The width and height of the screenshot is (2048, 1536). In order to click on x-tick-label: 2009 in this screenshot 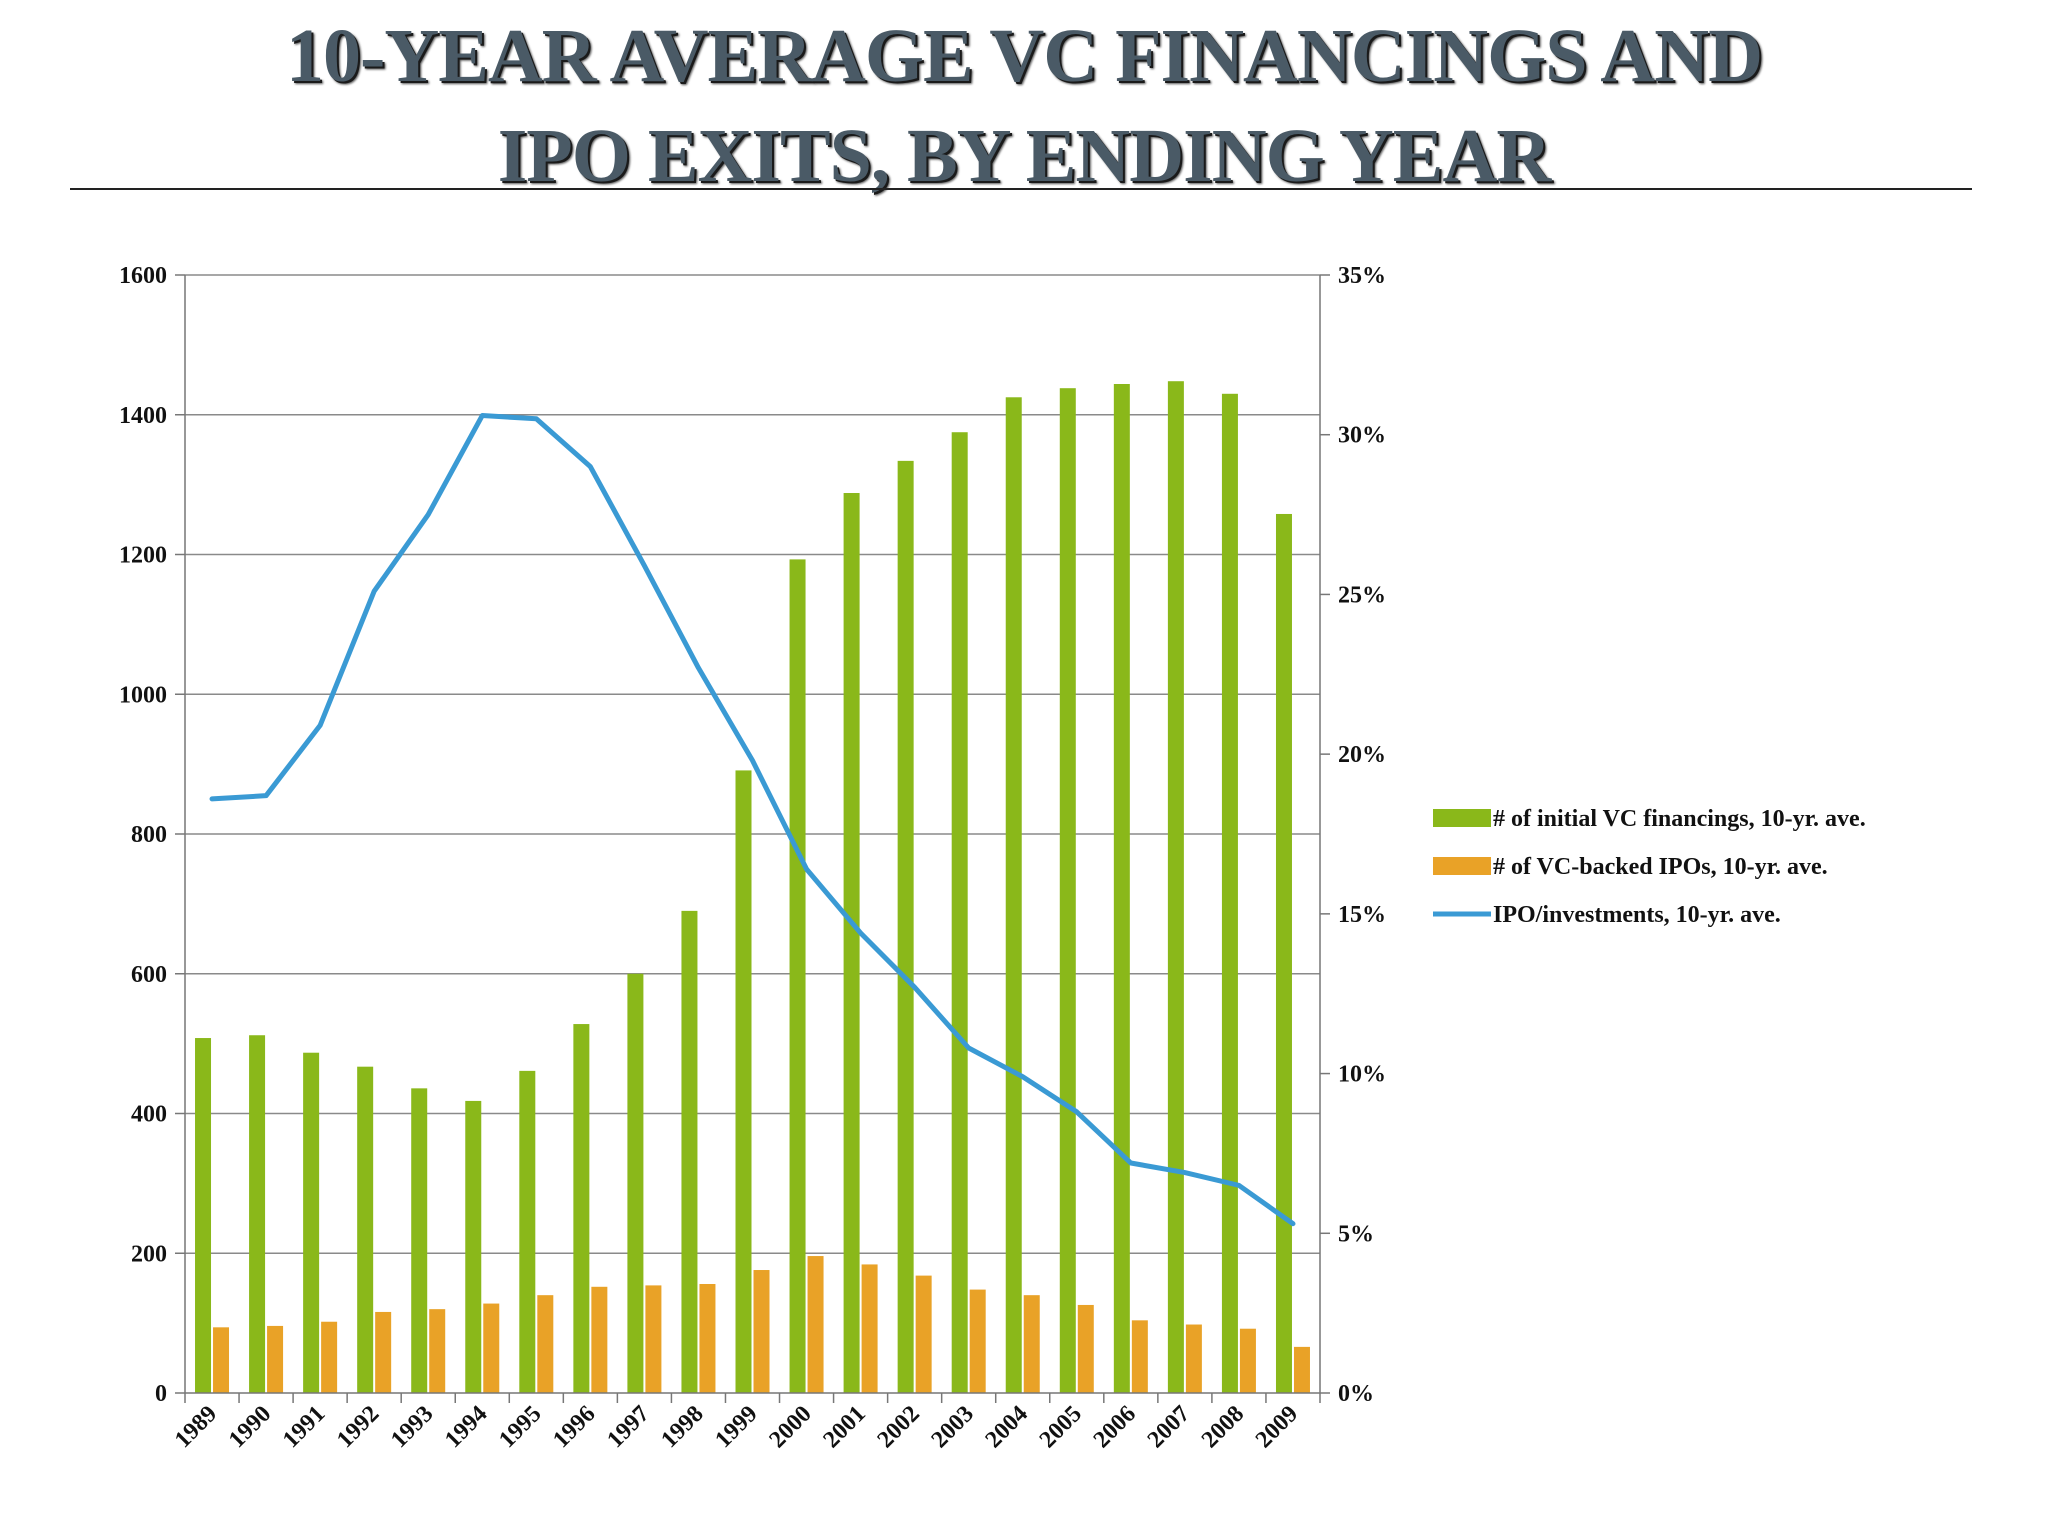, I will do `click(1277, 1427)`.